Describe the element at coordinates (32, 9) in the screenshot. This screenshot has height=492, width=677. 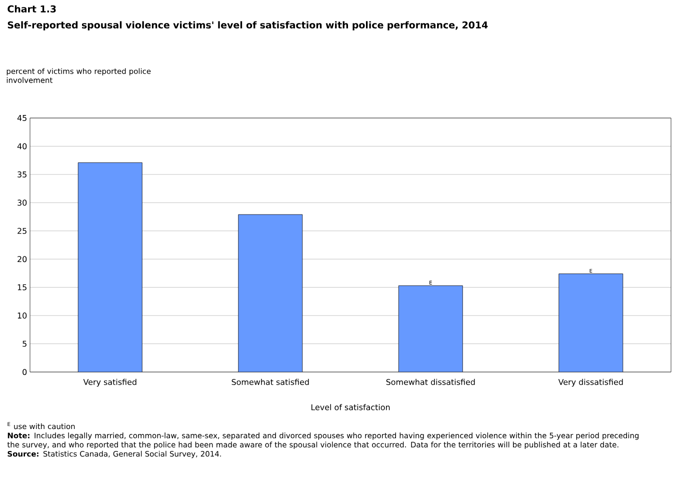
I see `chart-title: Chart 1.3` at that location.